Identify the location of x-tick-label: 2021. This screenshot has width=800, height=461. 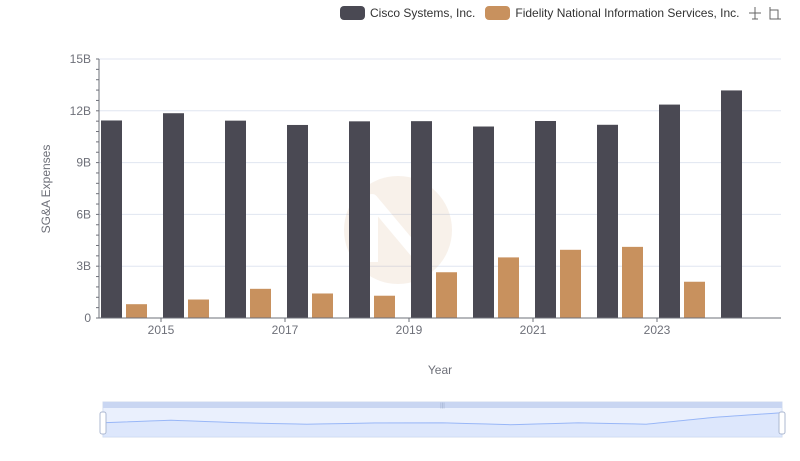
(533, 330).